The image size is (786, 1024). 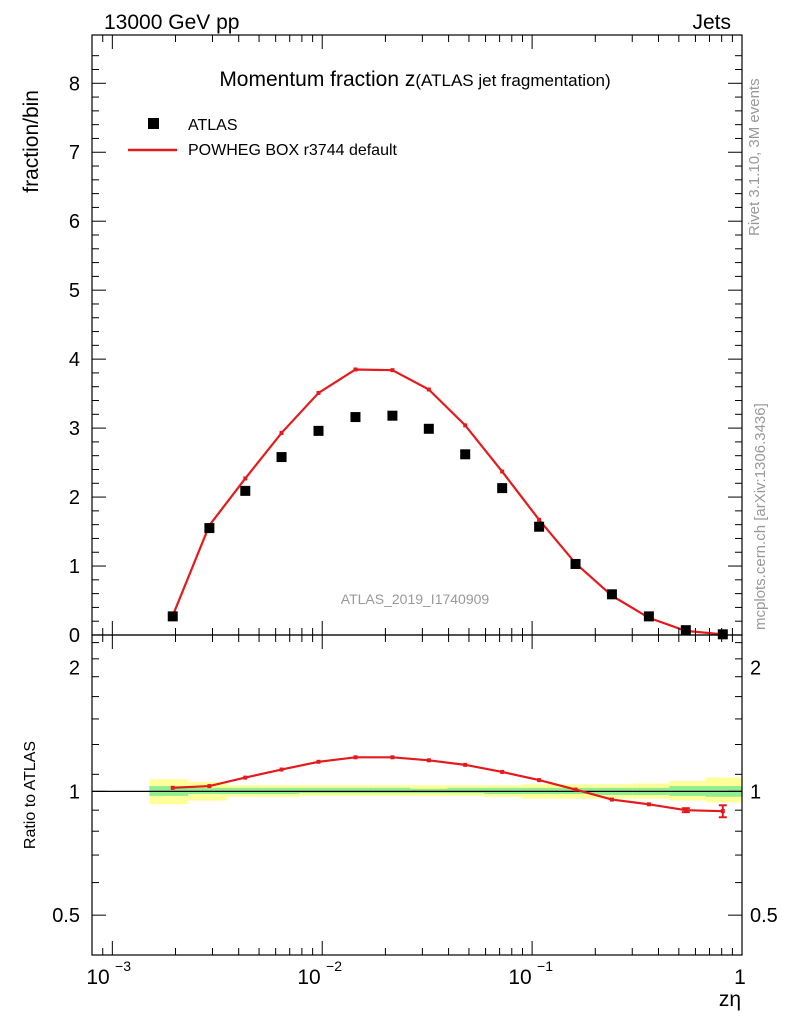 What do you see at coordinates (308, 977) in the screenshot?
I see `x-tick-label-1e-2-base: 10` at bounding box center [308, 977].